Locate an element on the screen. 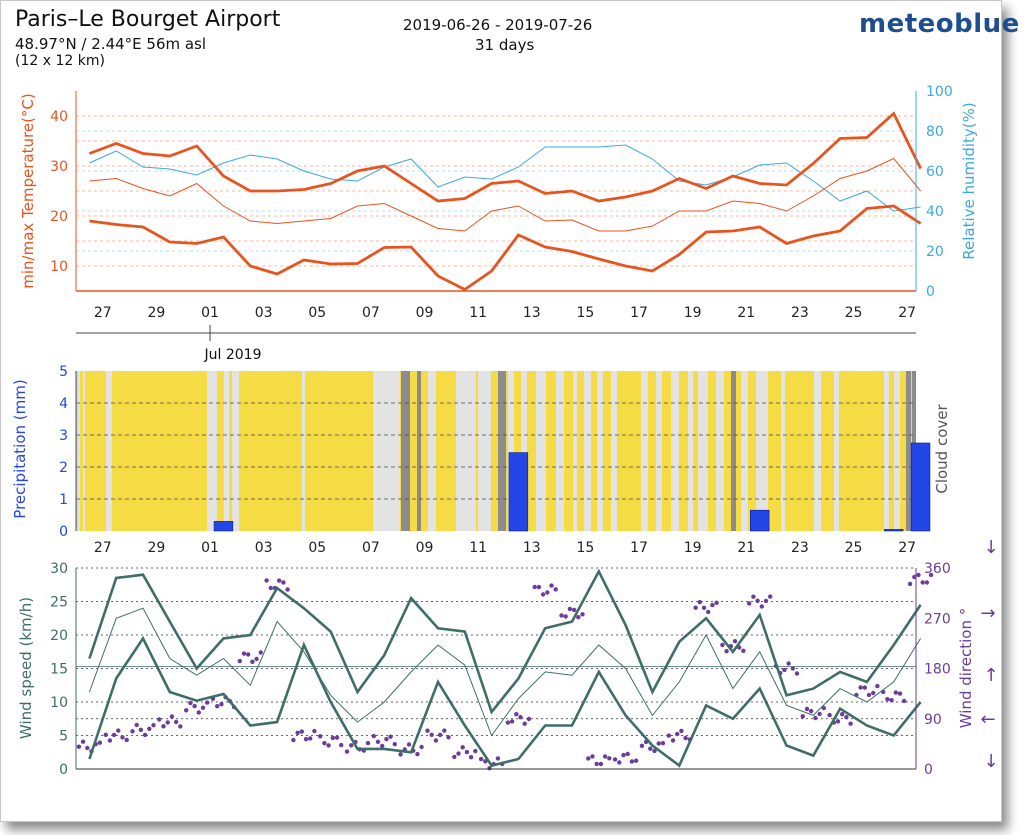  wind-direction-axis-title: Wind direction ° is located at coordinates (966, 668).